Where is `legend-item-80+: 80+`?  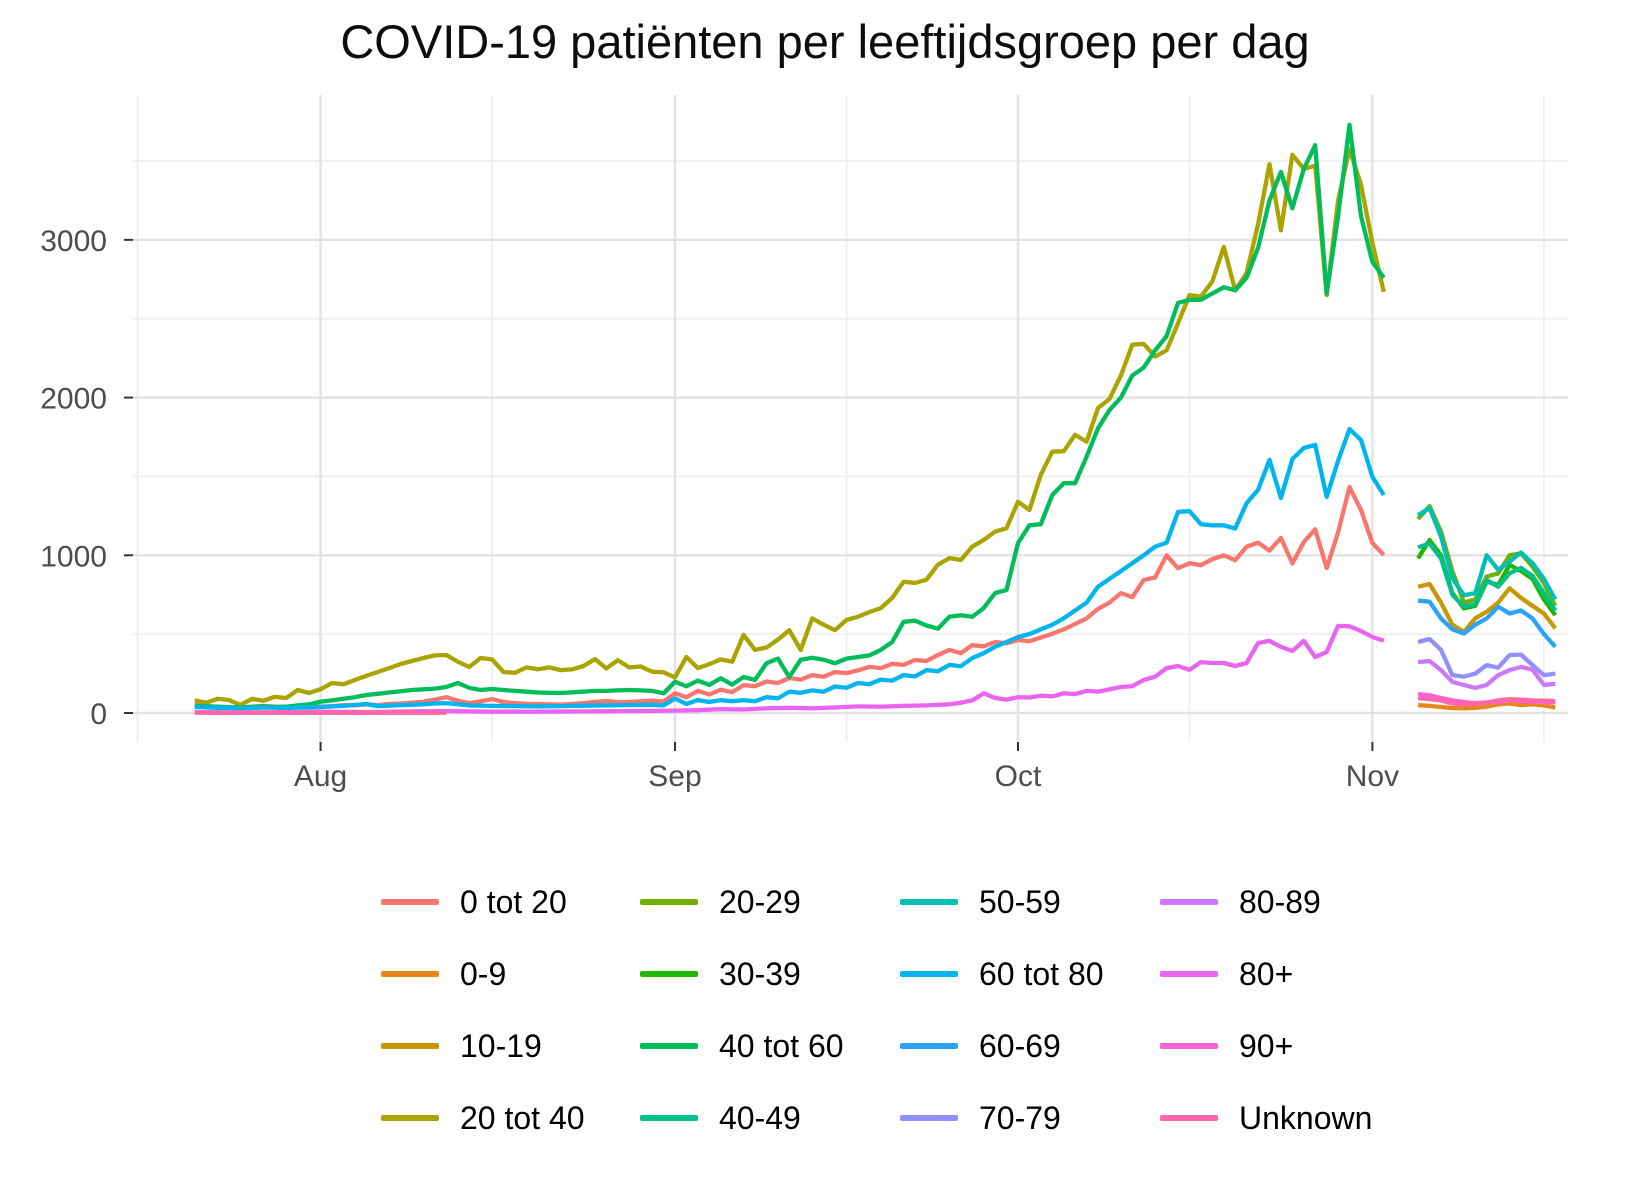
legend-item-80+: 80+ is located at coordinates (1310, 974).